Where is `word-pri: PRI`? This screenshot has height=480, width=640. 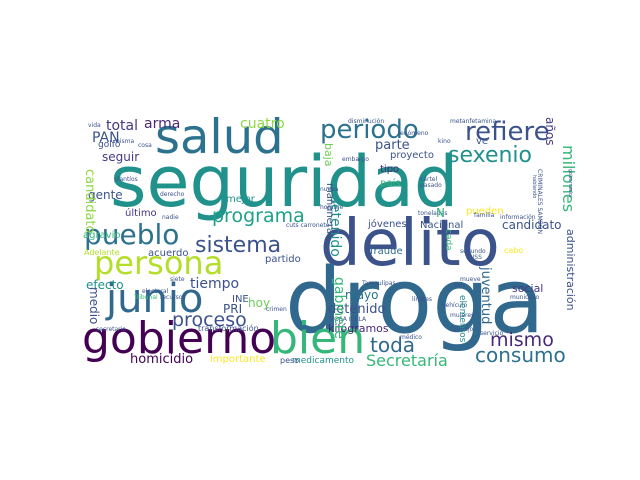
word-pri: PRI is located at coordinates (233, 309).